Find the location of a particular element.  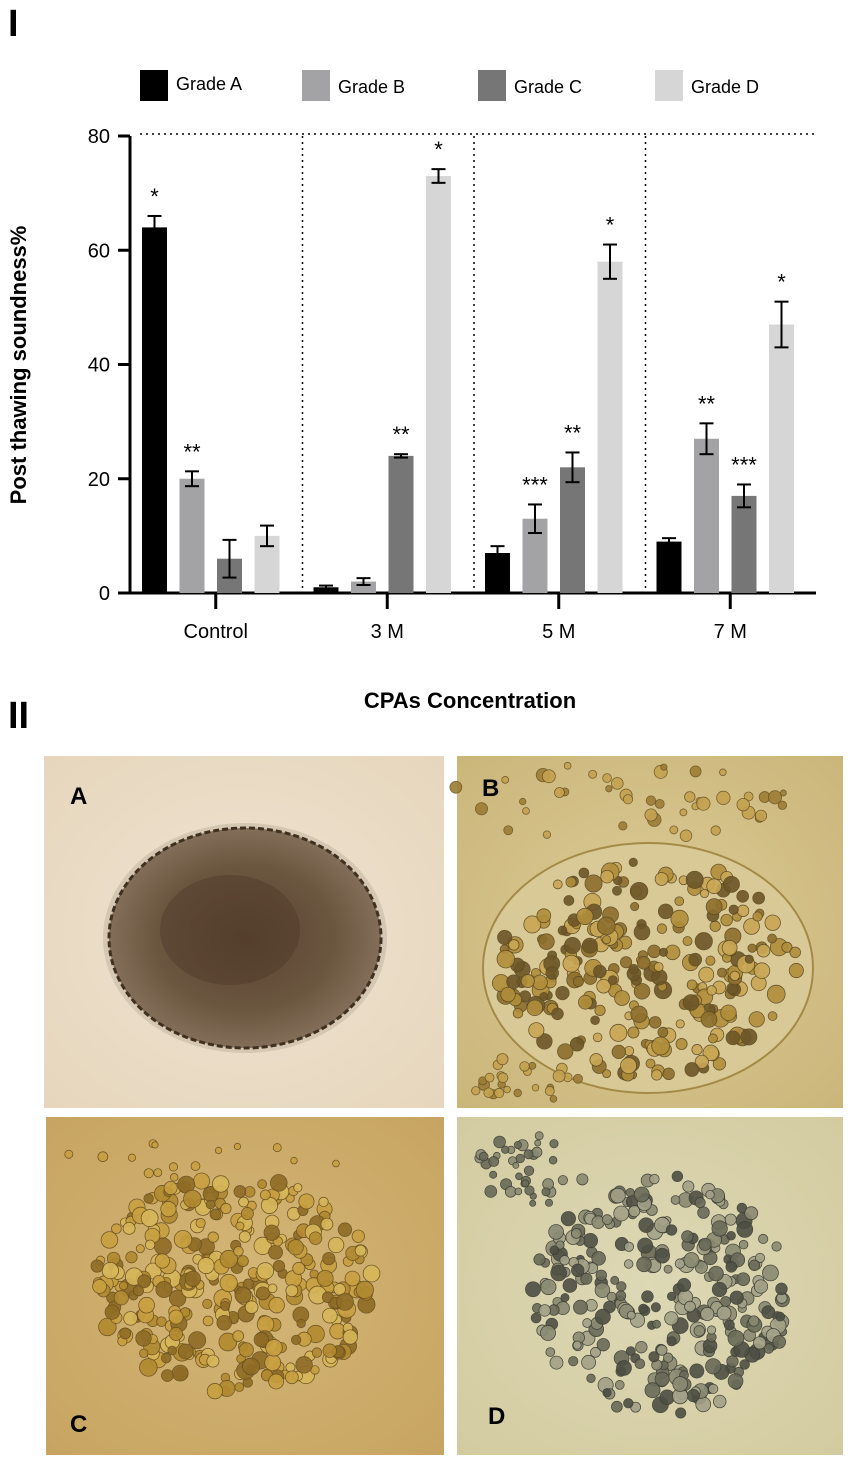

photo-c: C is located at coordinates (245, 1286).